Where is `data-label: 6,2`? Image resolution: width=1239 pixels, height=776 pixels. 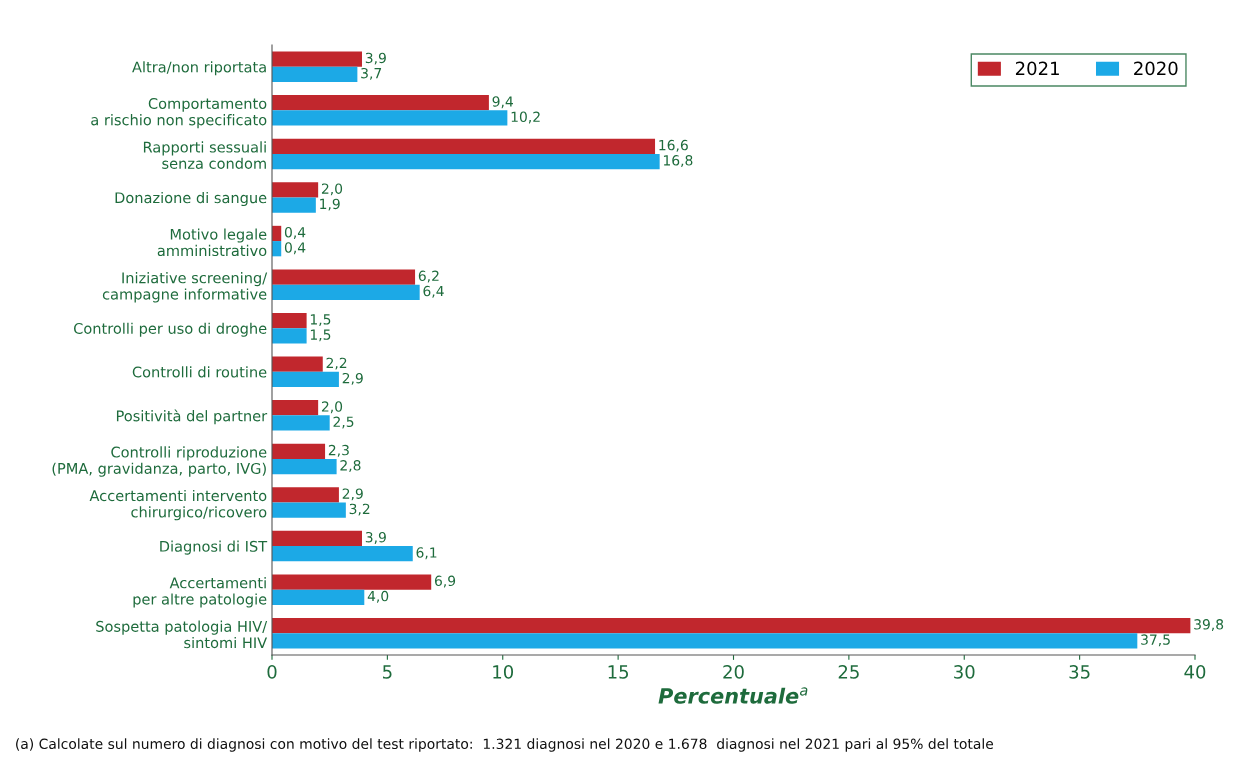 data-label: 6,2 is located at coordinates (428, 276).